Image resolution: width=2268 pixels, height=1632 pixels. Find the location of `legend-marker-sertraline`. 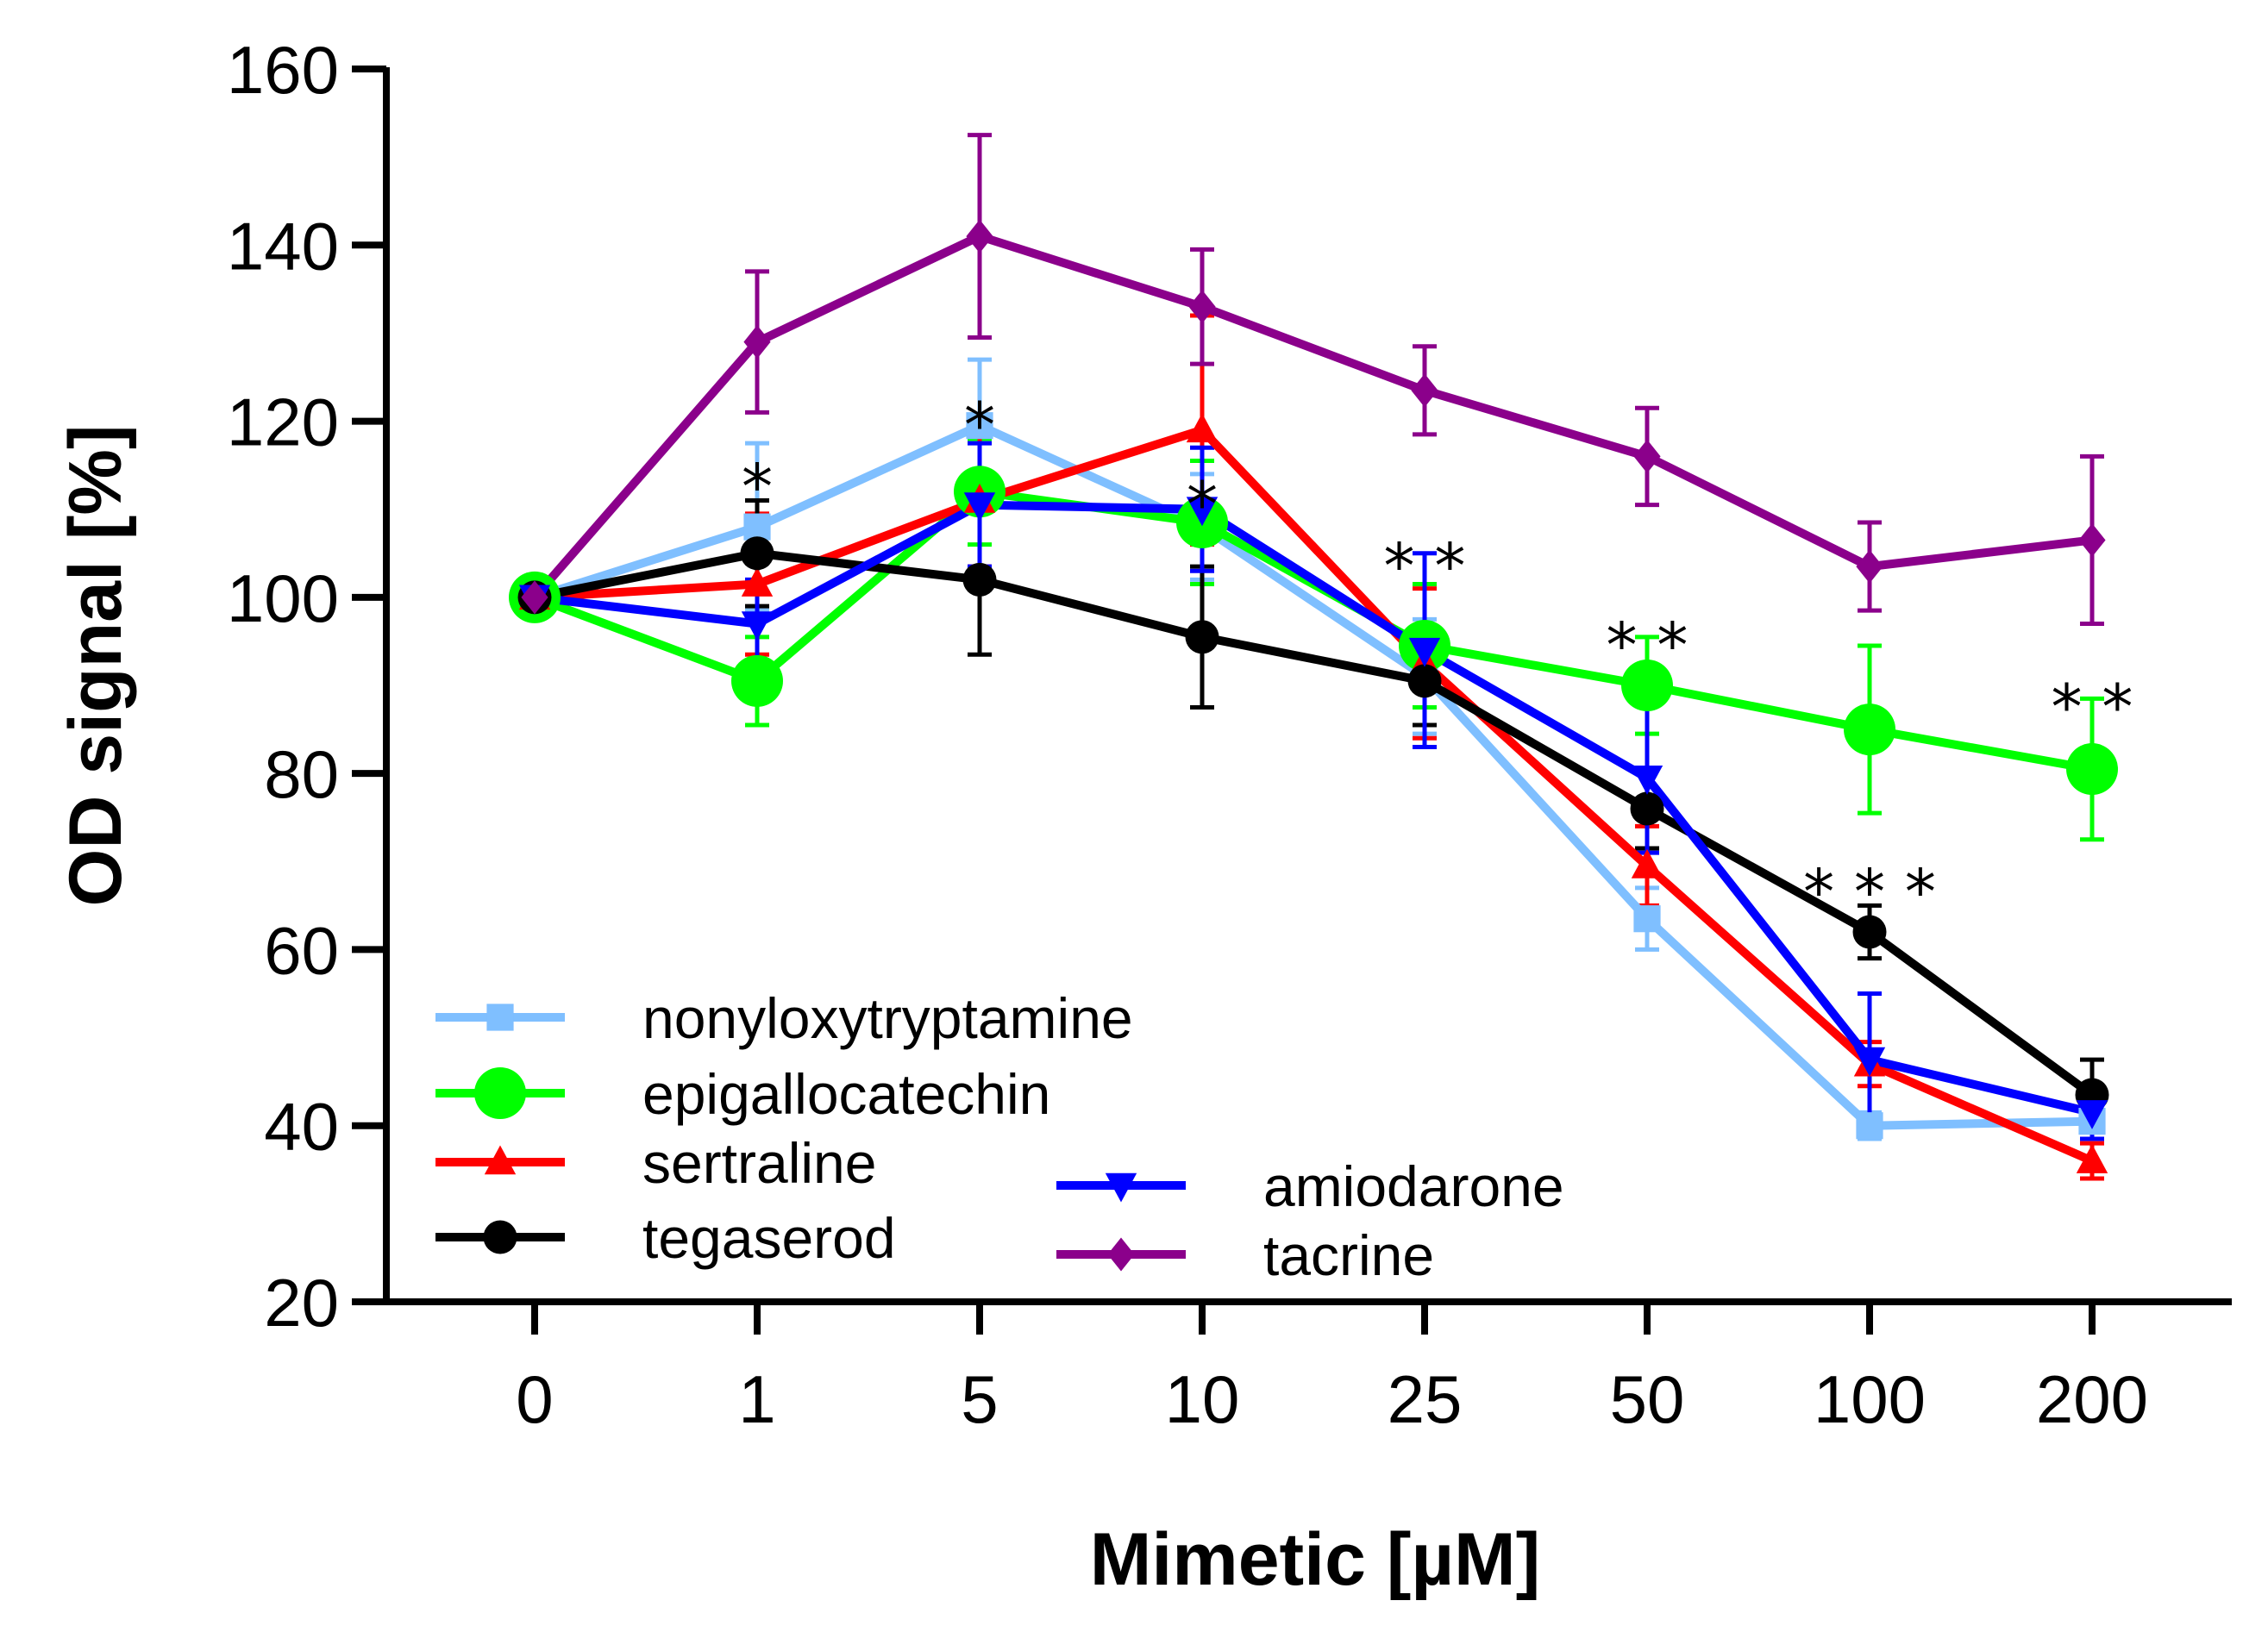

legend-marker-sertraline is located at coordinates (500, 1160).